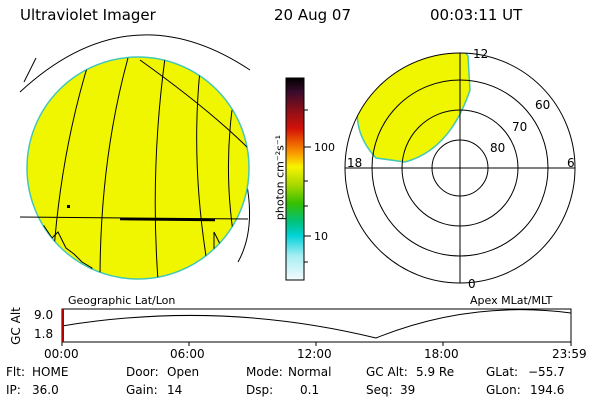 Image resolution: width=600 pixels, height=400 pixels. Describe the element at coordinates (244, 221) in the screenshot. I see `globe-limb-arc-right` at that location.